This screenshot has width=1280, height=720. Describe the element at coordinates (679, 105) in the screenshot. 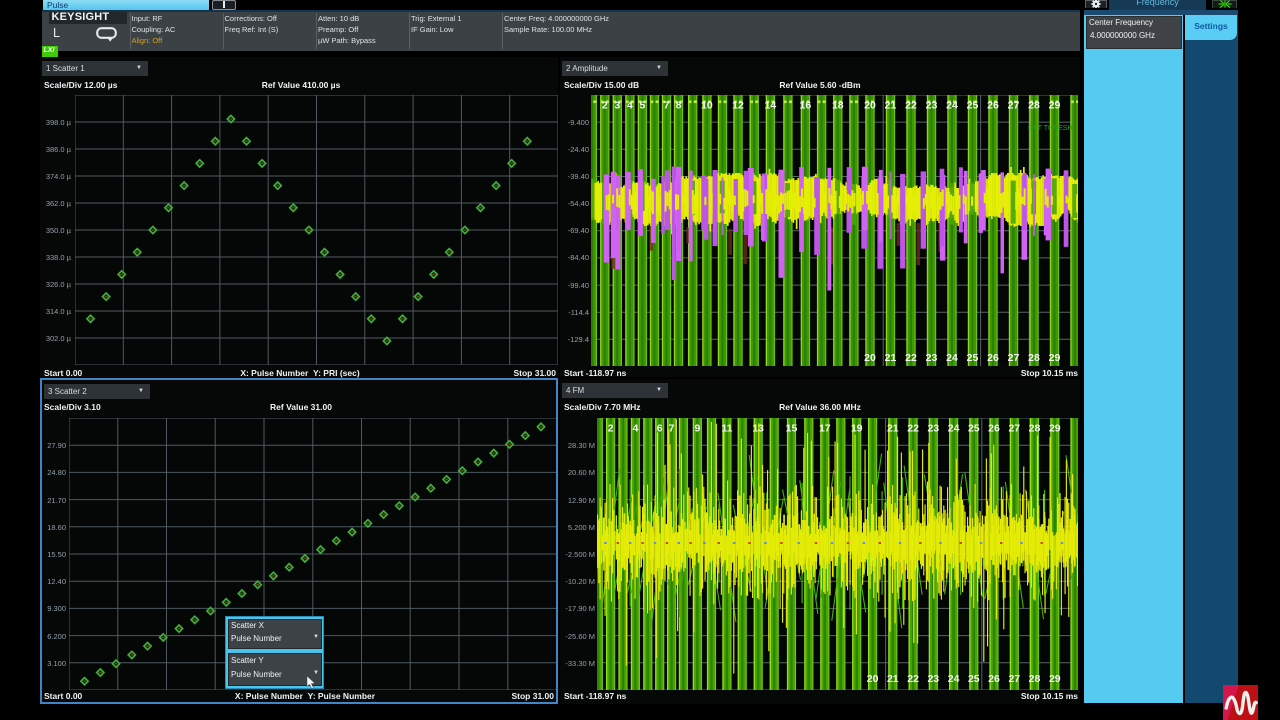

I see `svg-text: 8` at that location.